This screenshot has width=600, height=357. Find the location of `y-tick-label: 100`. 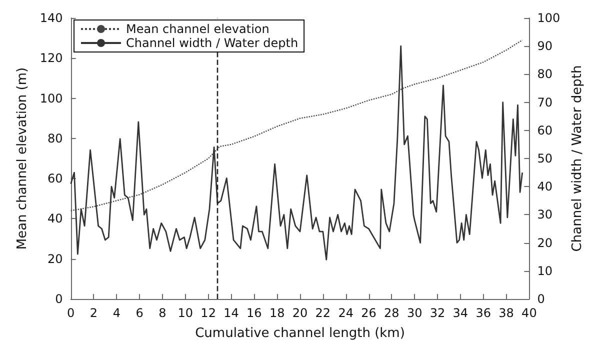

y-tick-label: 100 is located at coordinates (51, 98).